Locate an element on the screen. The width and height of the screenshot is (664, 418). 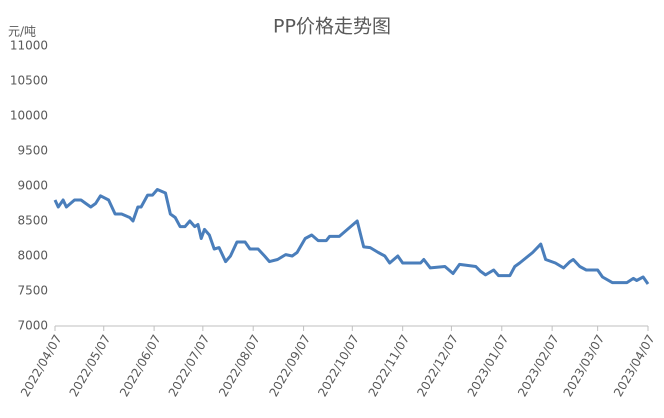
y-tick-label: 10000 is located at coordinates (29, 116).